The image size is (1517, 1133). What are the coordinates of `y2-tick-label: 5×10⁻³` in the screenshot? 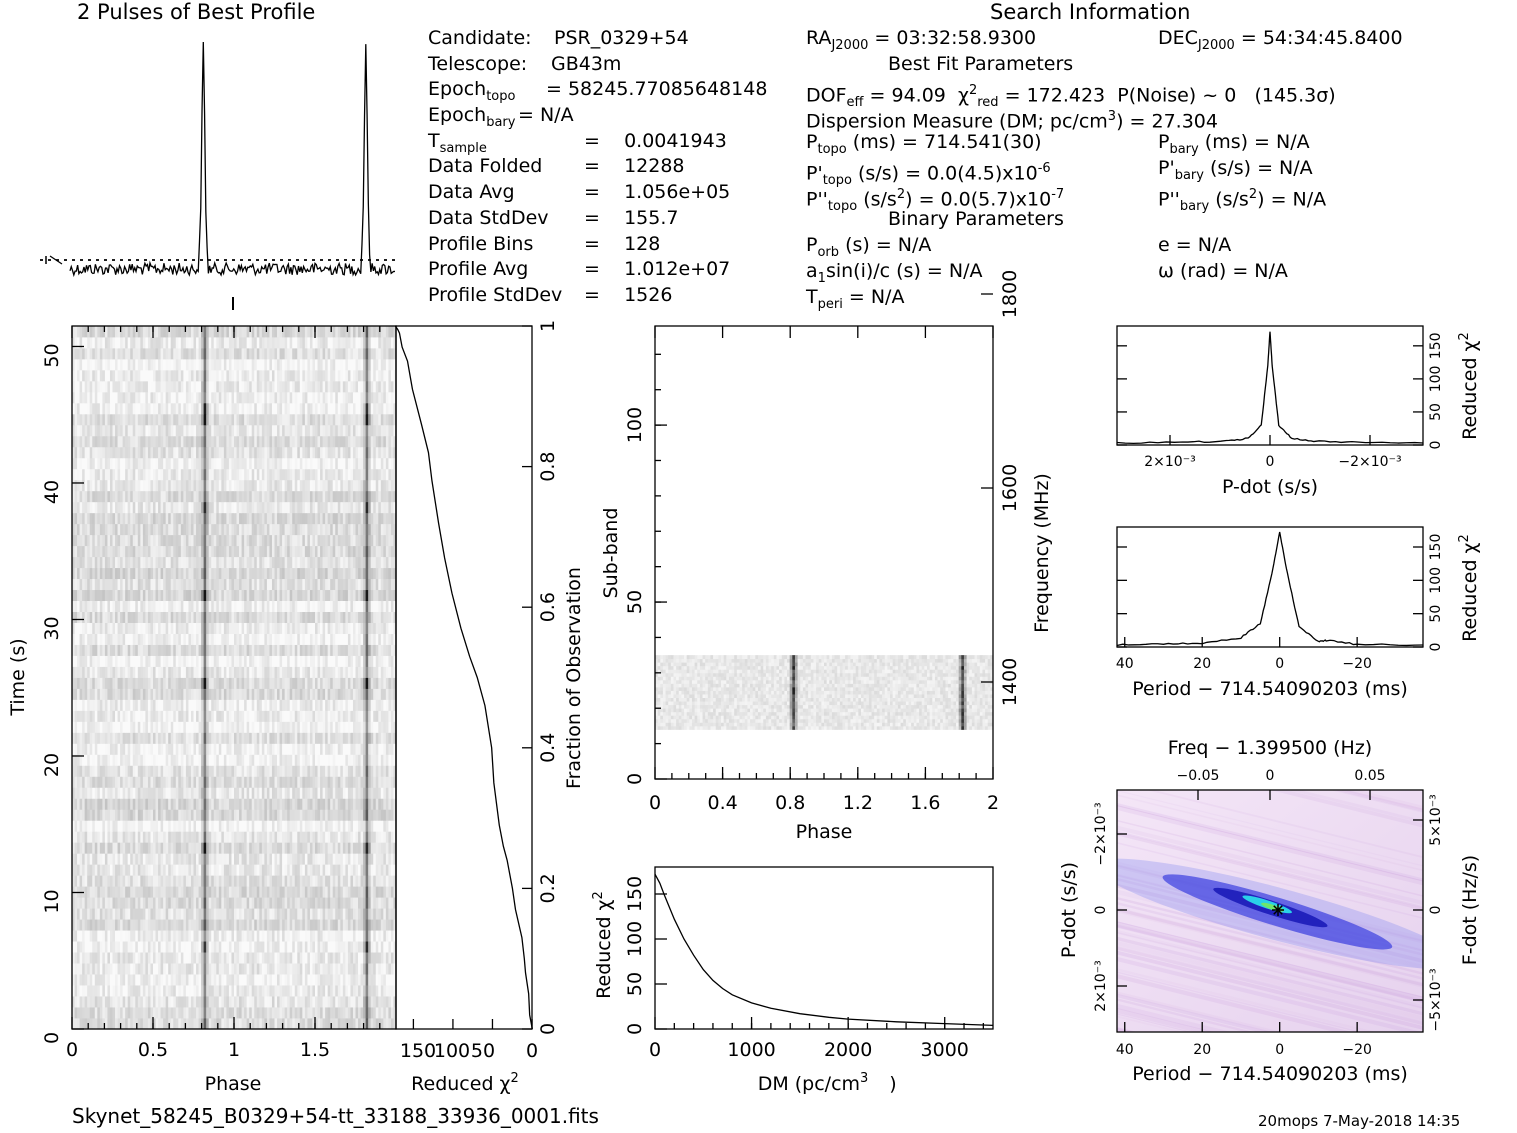 It's located at (1436, 819).